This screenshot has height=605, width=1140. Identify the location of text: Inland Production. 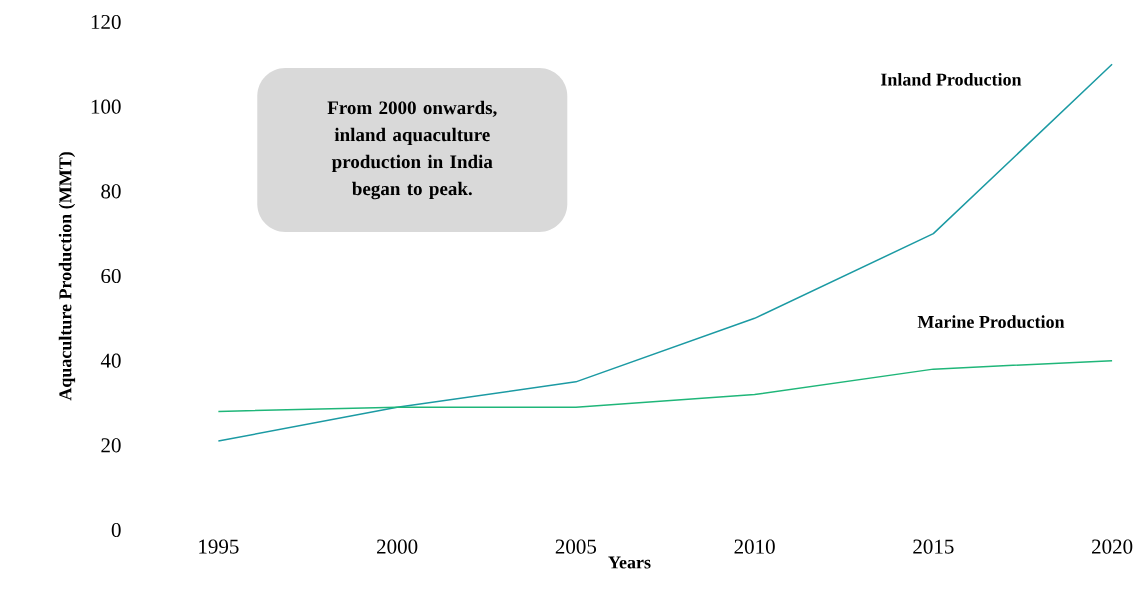
(951, 79).